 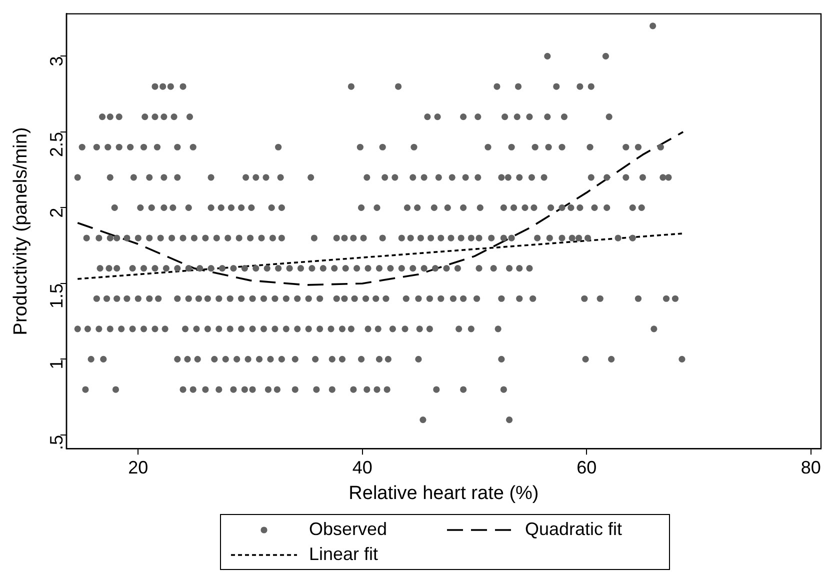 What do you see at coordinates (21, 231) in the screenshot?
I see `y-axis-title: Productivity (panels/min)` at bounding box center [21, 231].